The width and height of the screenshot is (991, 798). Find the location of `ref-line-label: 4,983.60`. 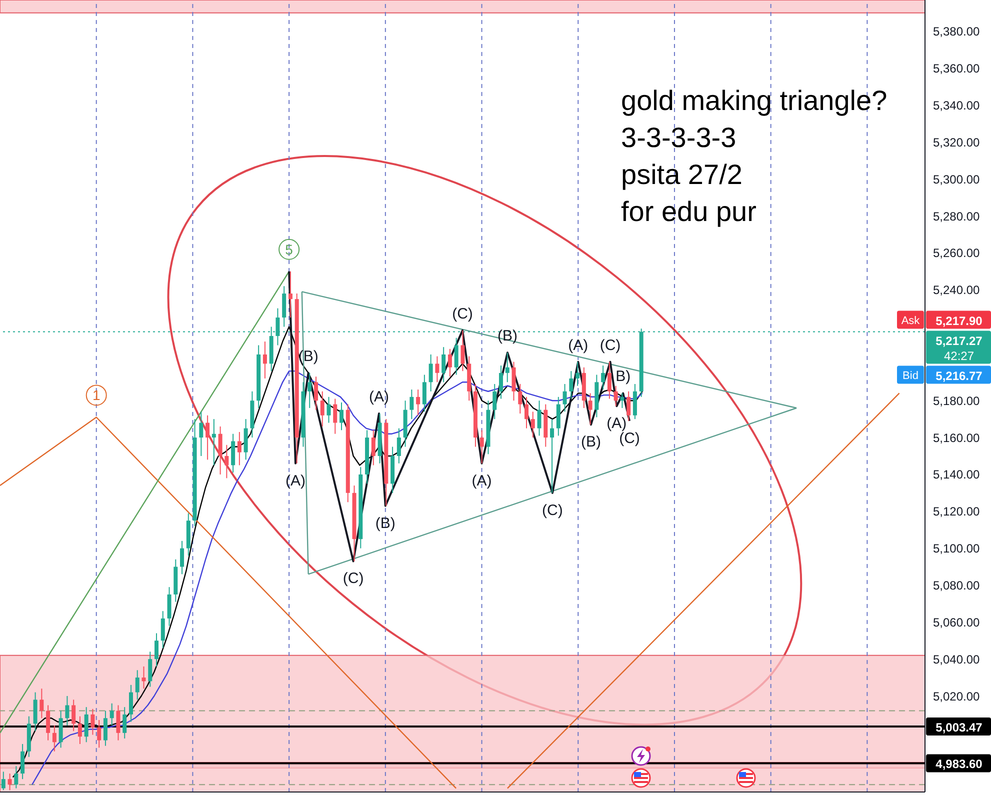

ref-line-label: 4,983.60 is located at coordinates (959, 764).